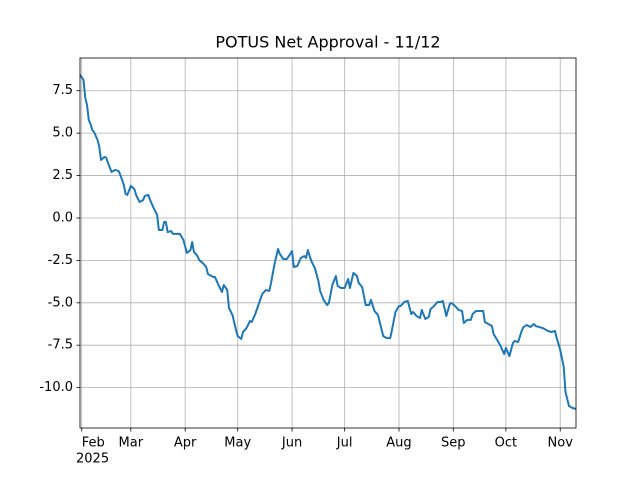 Image resolution: width=640 pixels, height=480 pixels. What do you see at coordinates (131, 443) in the screenshot?
I see `x-tick-label: Mar` at bounding box center [131, 443].